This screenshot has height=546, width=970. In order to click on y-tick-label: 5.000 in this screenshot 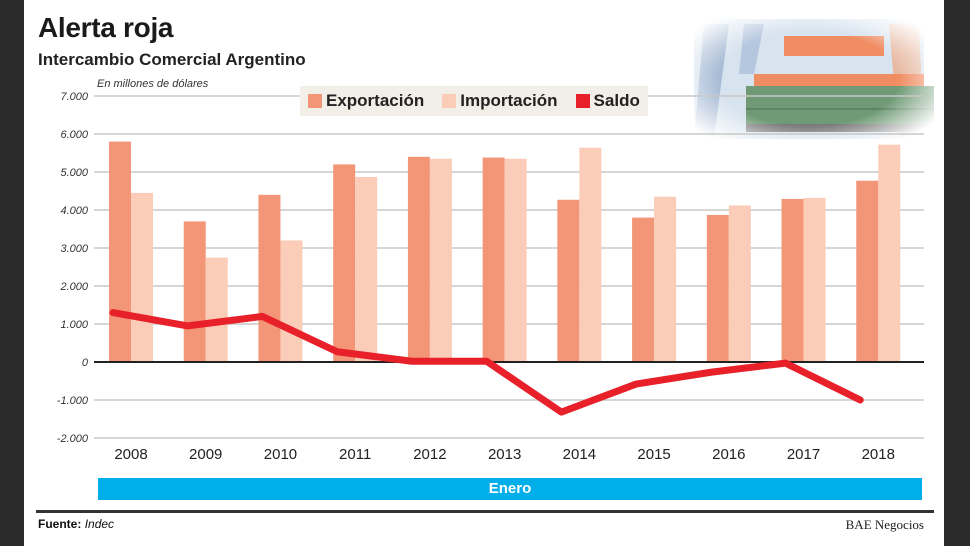, I will do `click(74, 173)`.